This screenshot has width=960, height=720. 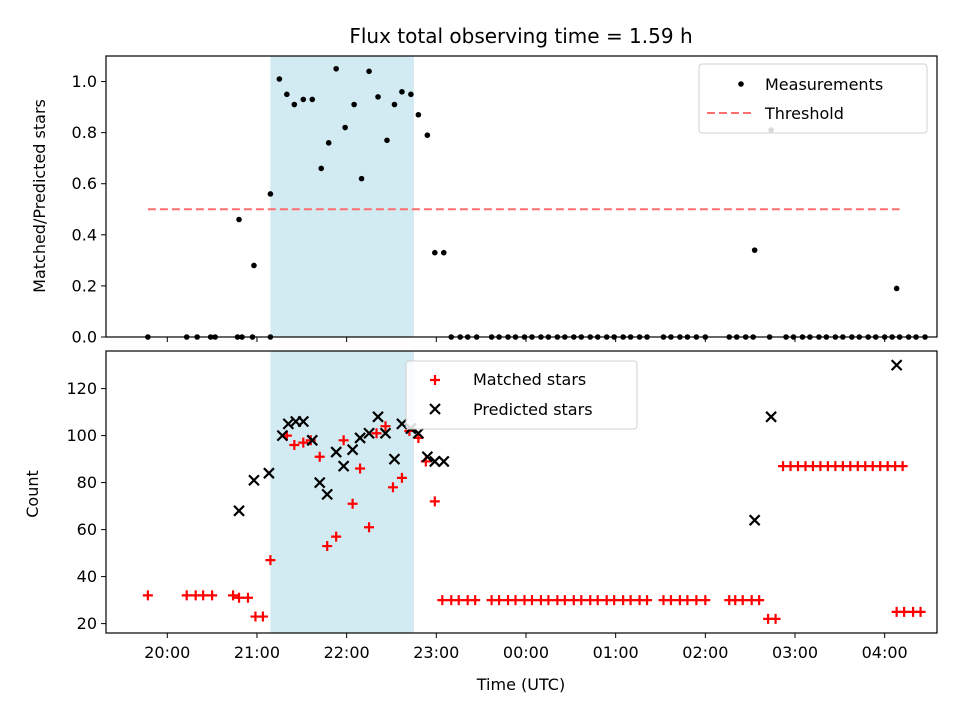 What do you see at coordinates (87, 529) in the screenshot?
I see `y-tick-label: 60` at bounding box center [87, 529].